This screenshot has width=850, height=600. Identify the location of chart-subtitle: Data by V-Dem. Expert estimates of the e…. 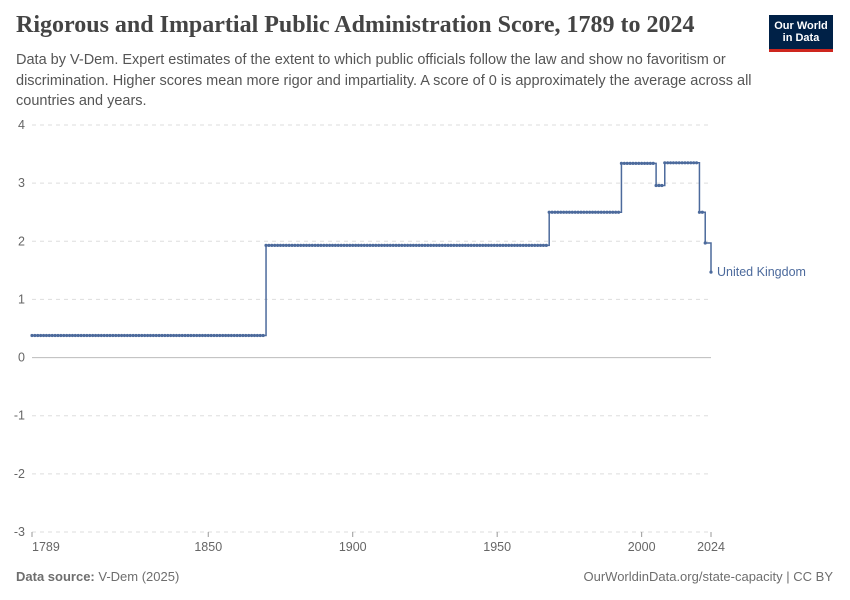
(384, 80).